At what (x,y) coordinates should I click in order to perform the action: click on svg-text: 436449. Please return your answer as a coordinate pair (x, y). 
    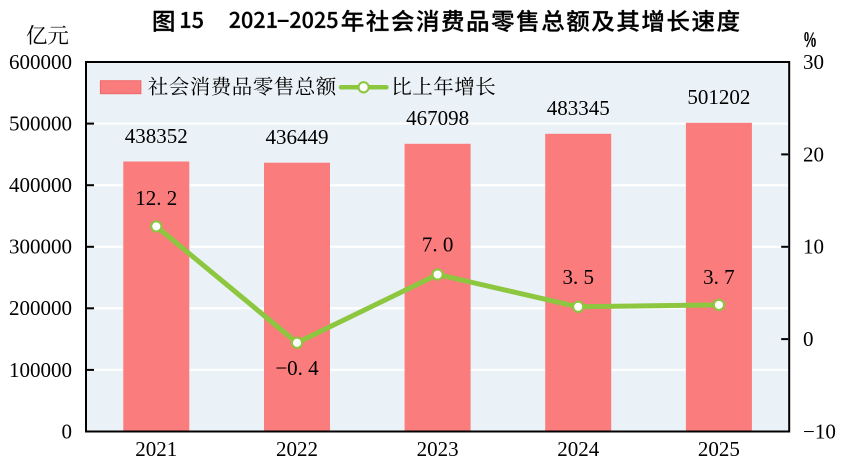
    Looking at the image, I should click on (297, 137).